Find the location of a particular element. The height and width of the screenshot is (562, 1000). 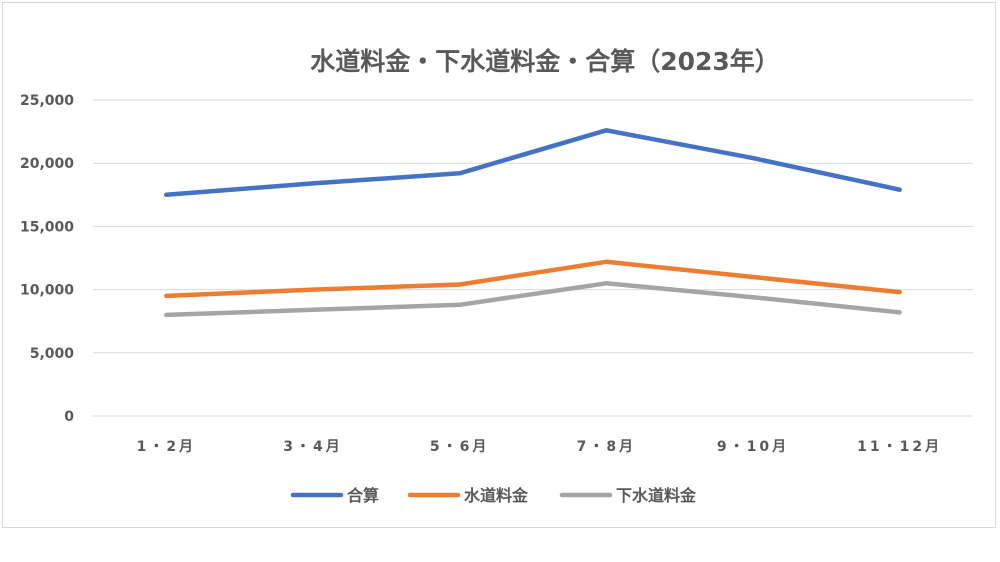

x-tick-label: 7・8月 is located at coordinates (606, 447).